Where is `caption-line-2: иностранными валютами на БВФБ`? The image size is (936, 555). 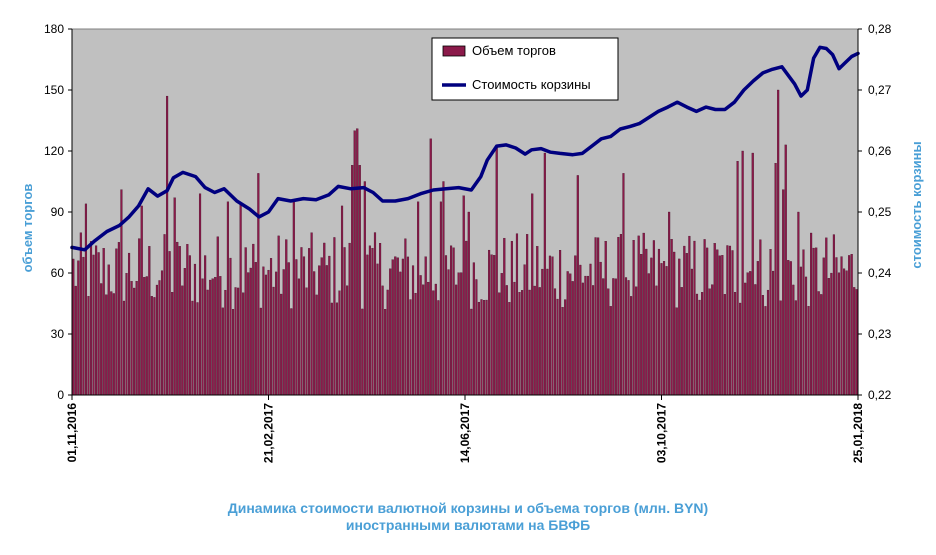
caption-line-2: иностранными валютами на БВФБ is located at coordinates (468, 525).